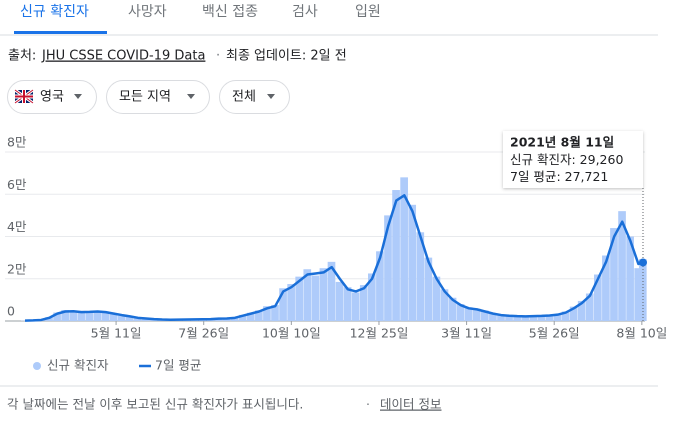  I want to click on source-prefix: 출처:, so click(22, 56).